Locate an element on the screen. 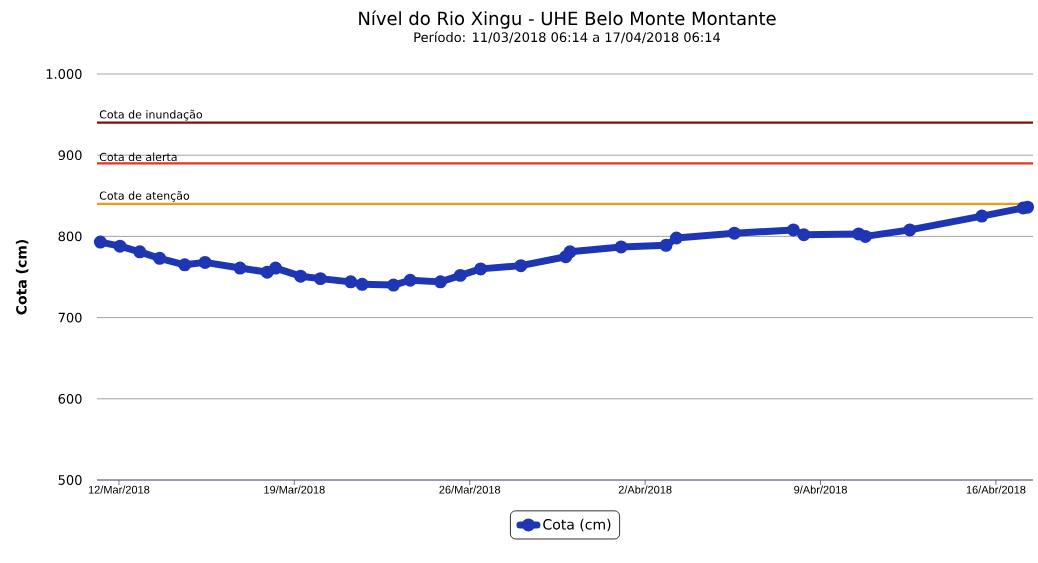  chart-title: Nível do Rio Xingu - UHE Belo Monte Montante is located at coordinates (567, 19).